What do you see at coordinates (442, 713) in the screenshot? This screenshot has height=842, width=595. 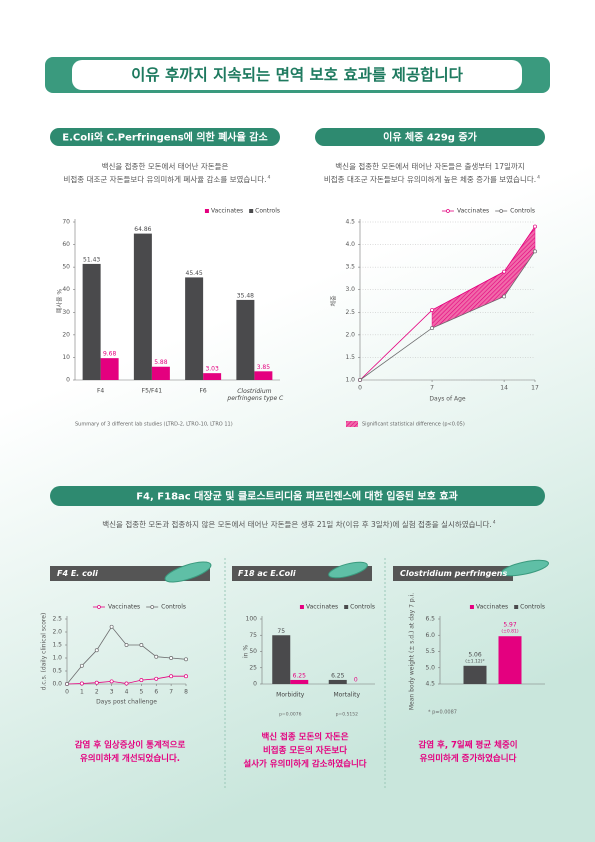 I see `footnote: * p=0.0087` at bounding box center [442, 713].